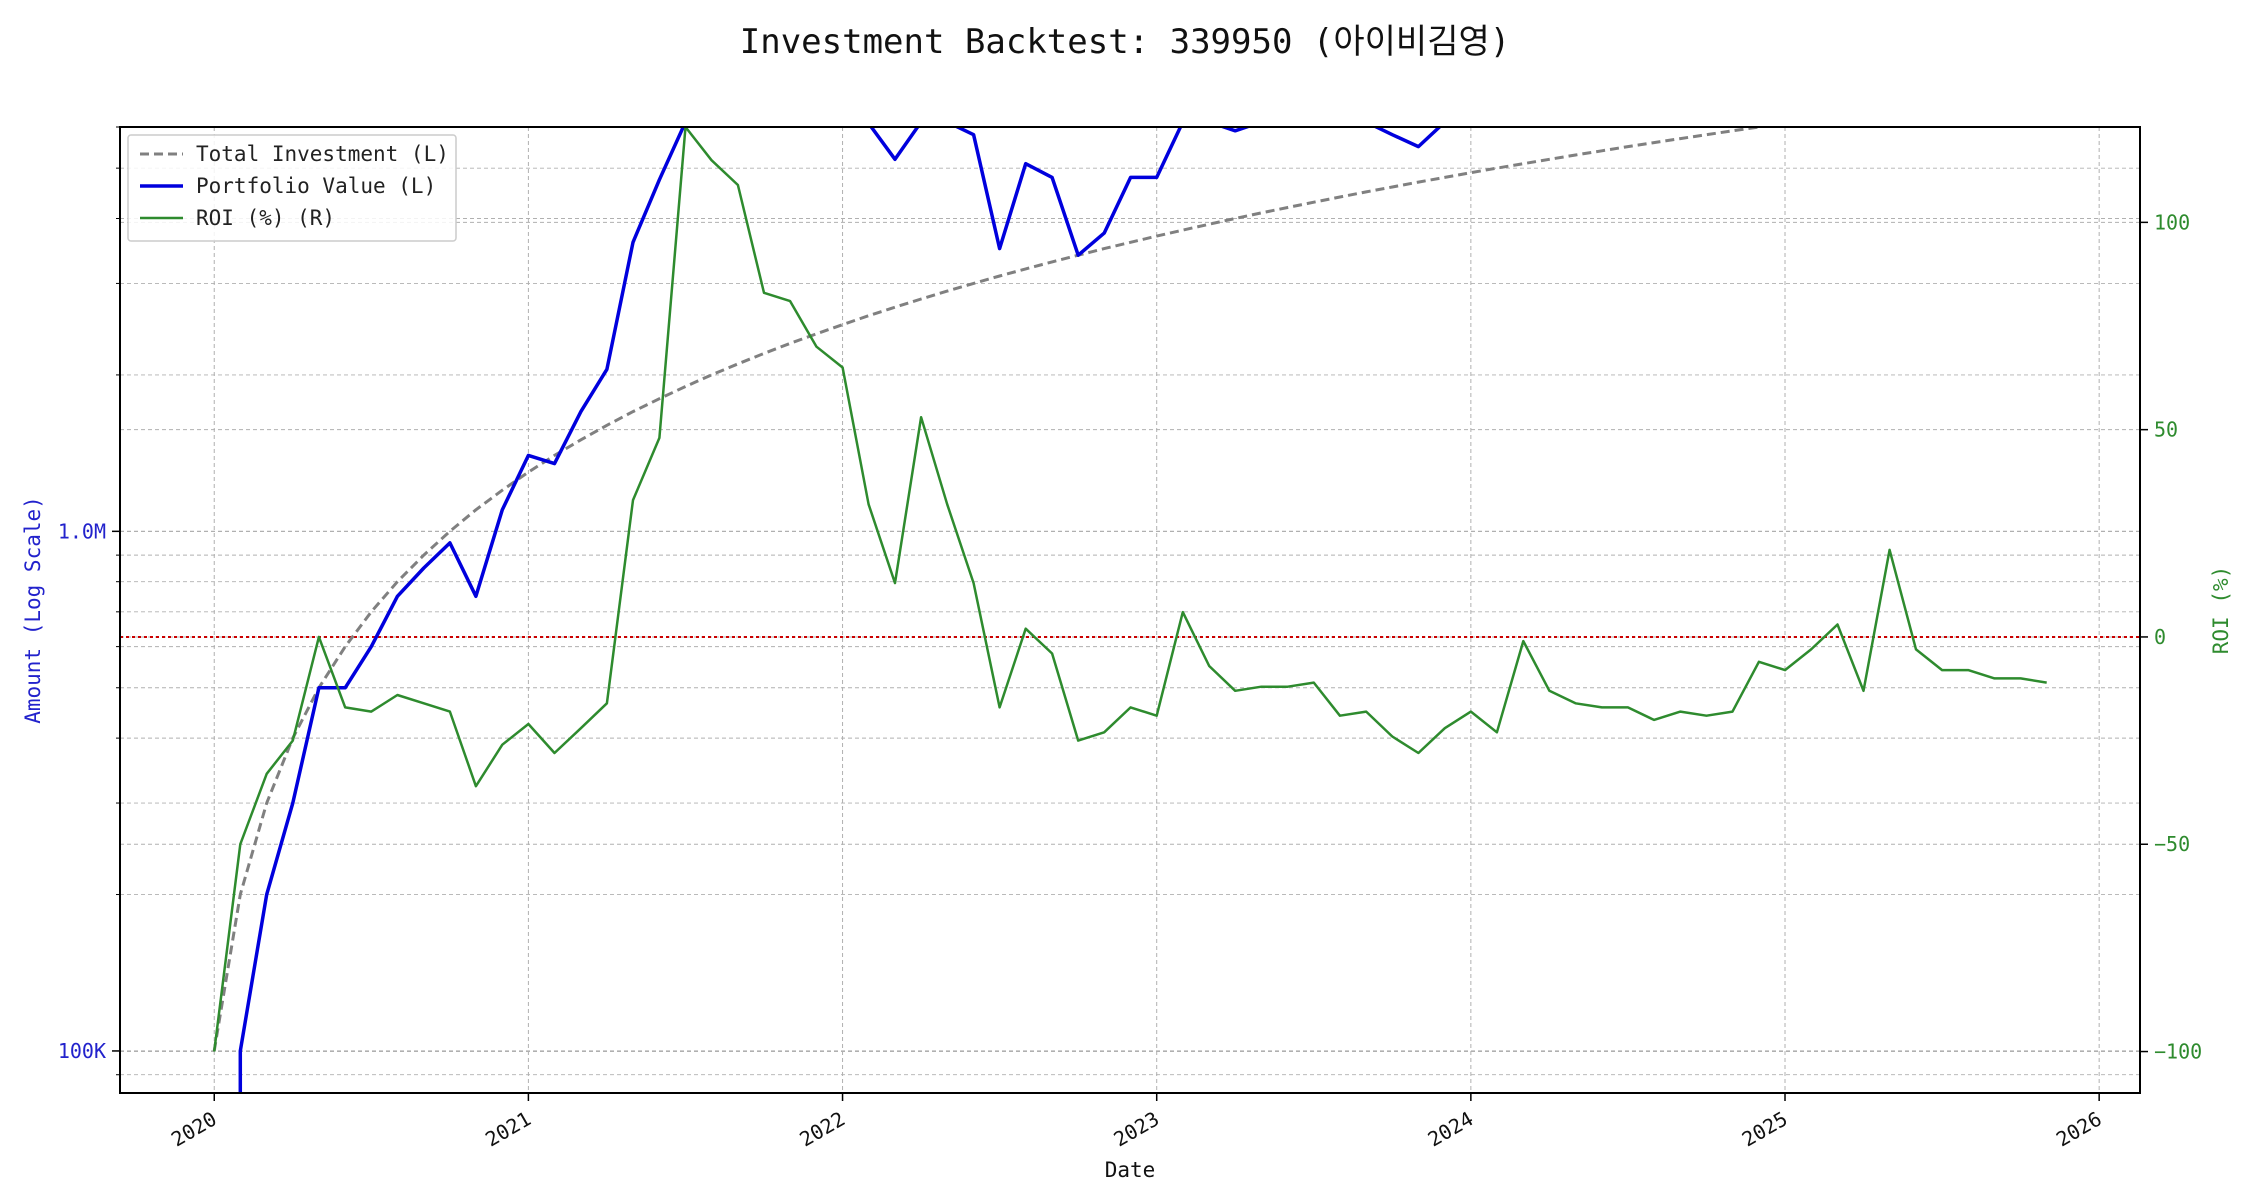  What do you see at coordinates (2221, 610) in the screenshot?
I see `right-axis-label: ROI (%)` at bounding box center [2221, 610].